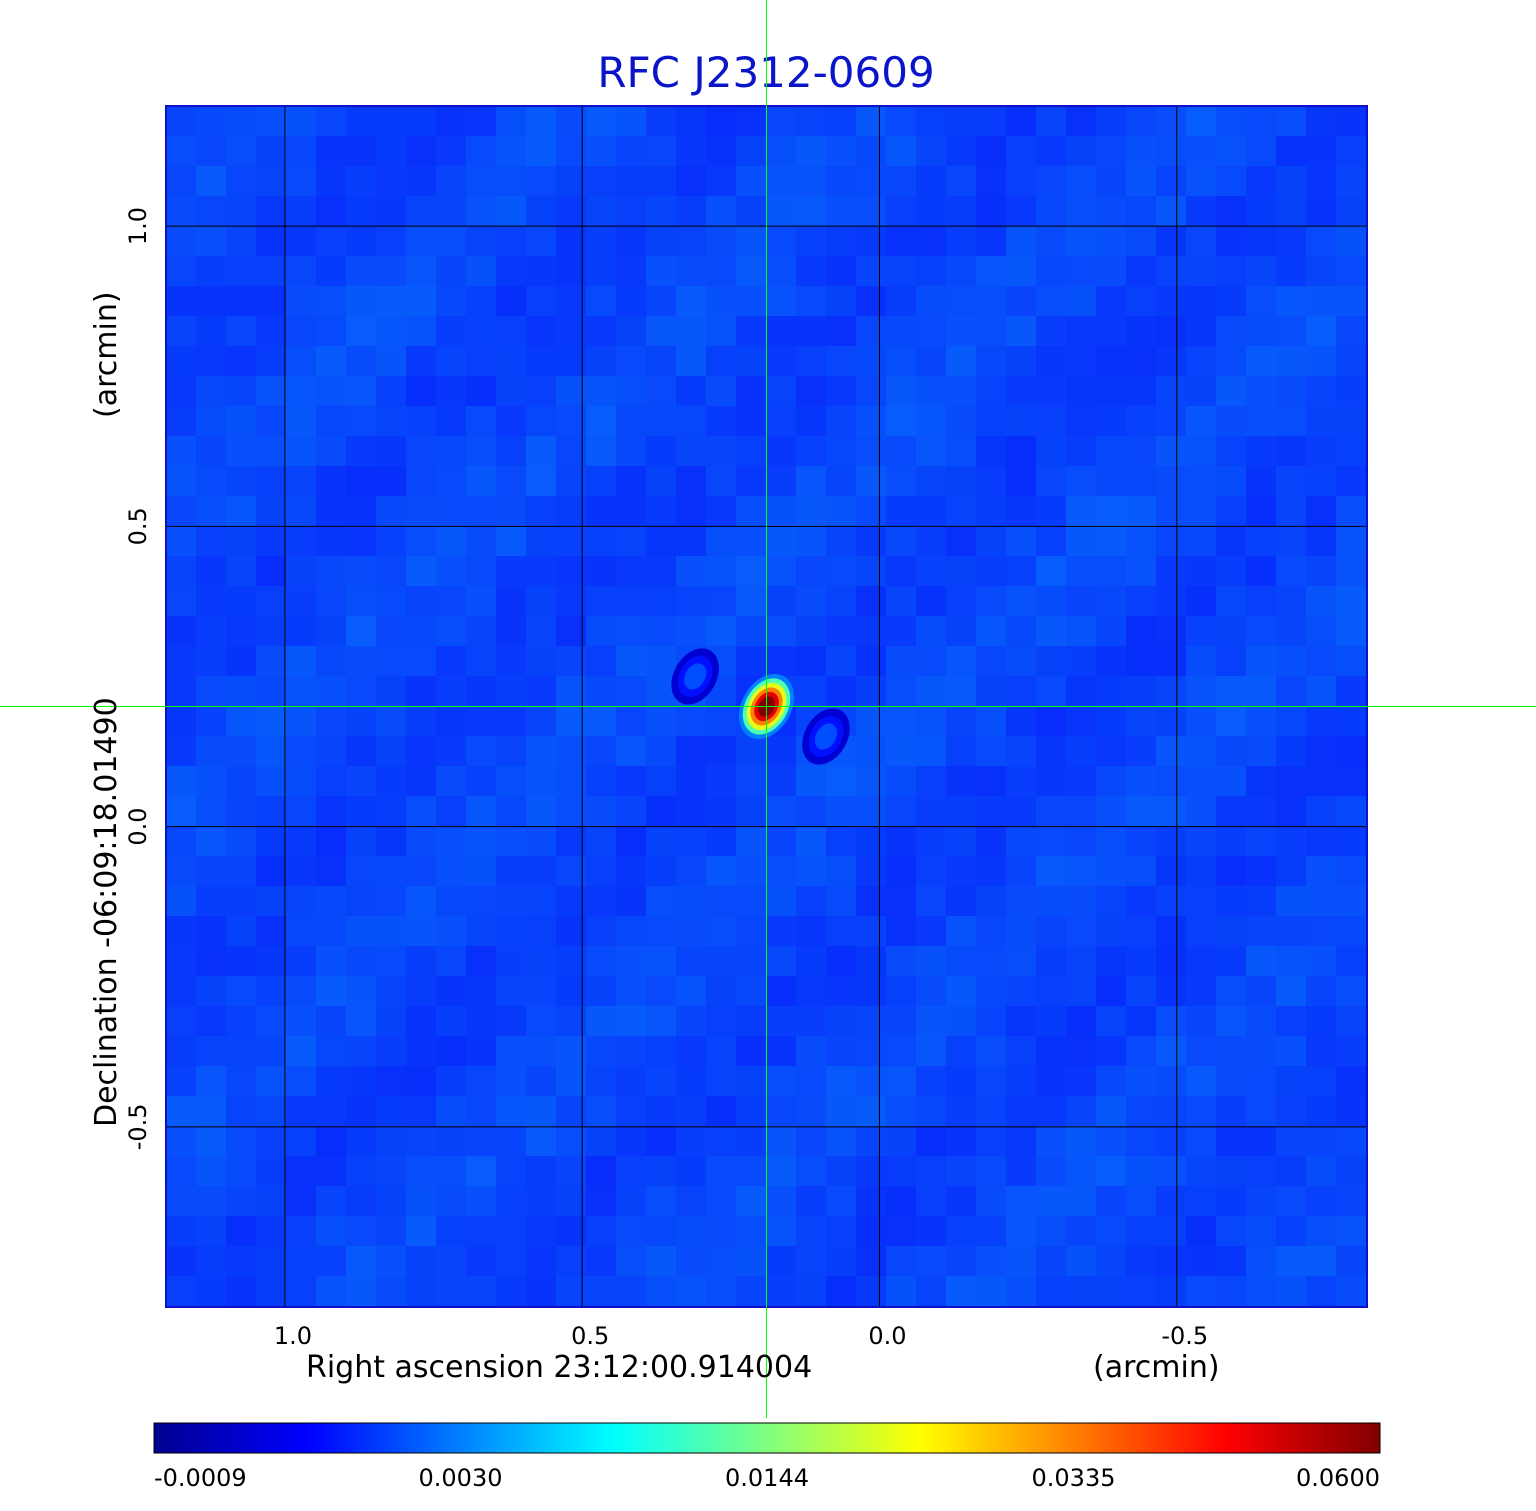  What do you see at coordinates (293, 1336) in the screenshot?
I see `x-tick-label: 1.0` at bounding box center [293, 1336].